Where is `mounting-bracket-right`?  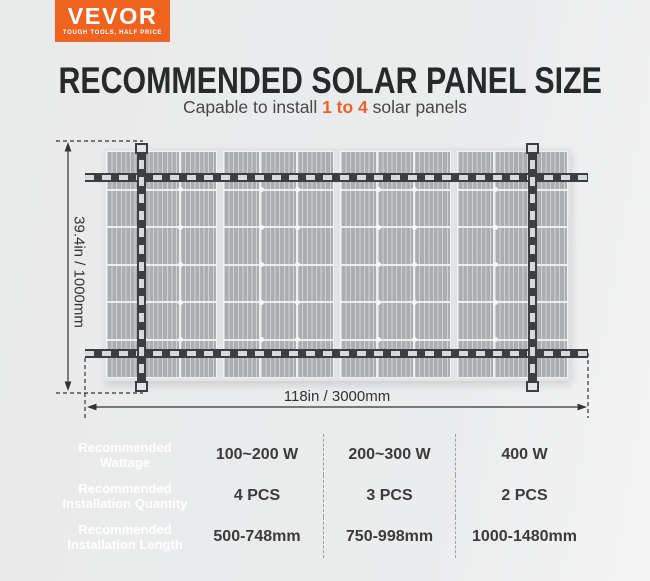 mounting-bracket-right is located at coordinates (532, 267).